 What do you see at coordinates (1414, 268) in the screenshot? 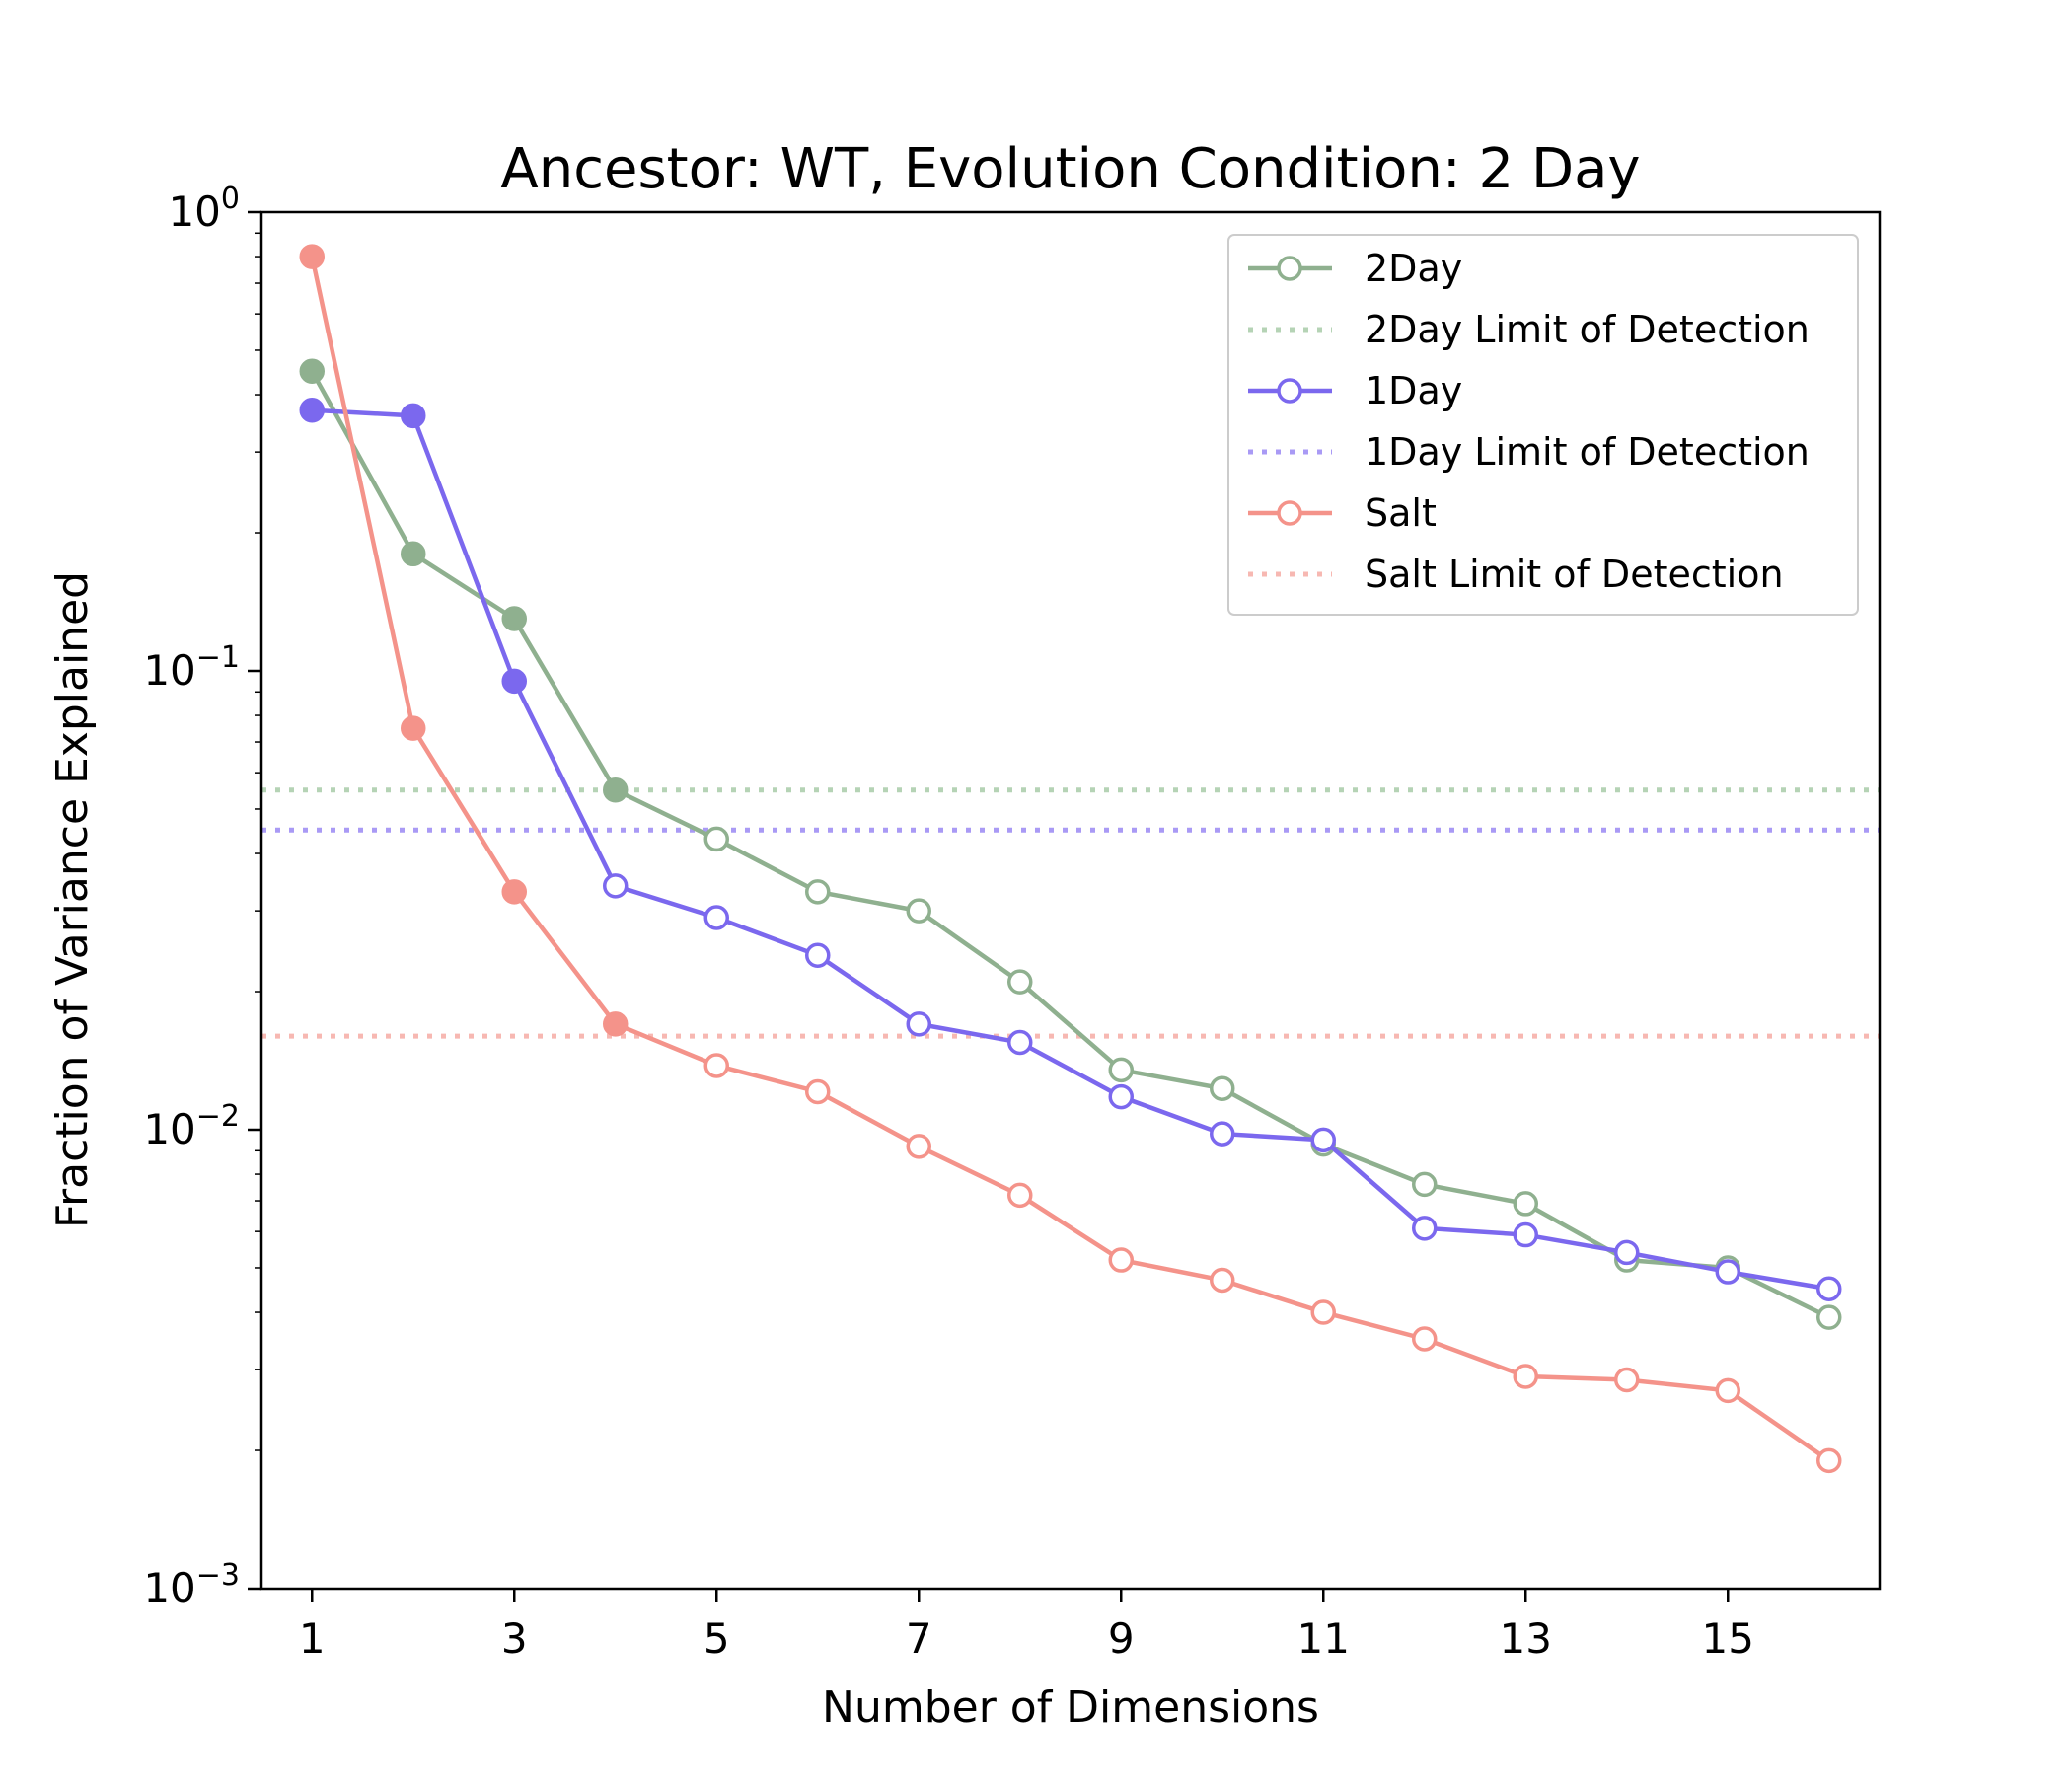
I see `legend-label-series-0: 2Day` at bounding box center [1414, 268].